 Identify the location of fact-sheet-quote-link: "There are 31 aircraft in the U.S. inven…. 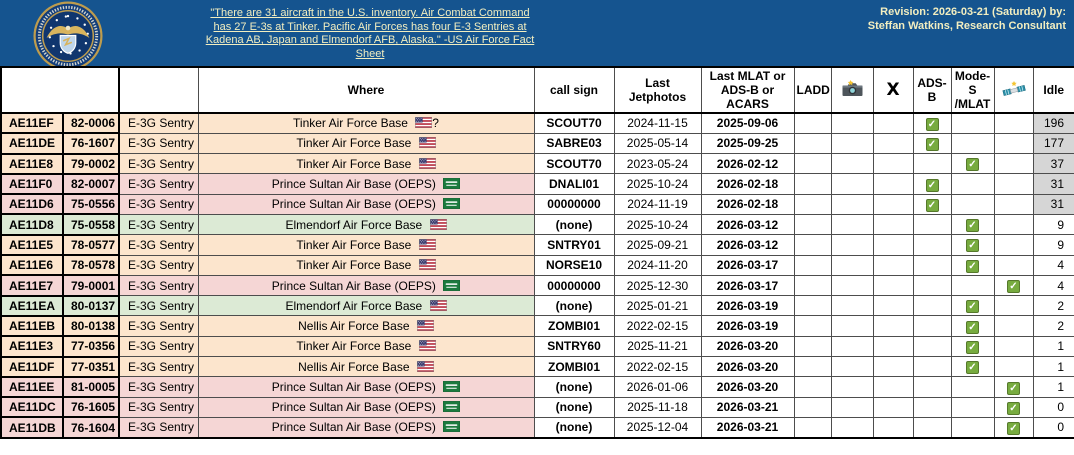
(370, 34).